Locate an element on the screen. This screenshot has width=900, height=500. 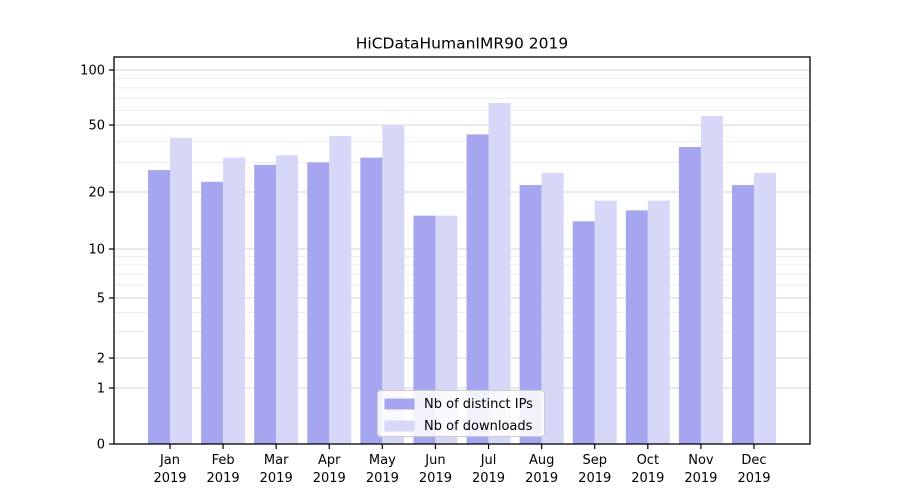
bar-distinct-ips-sep is located at coordinates (583, 332).